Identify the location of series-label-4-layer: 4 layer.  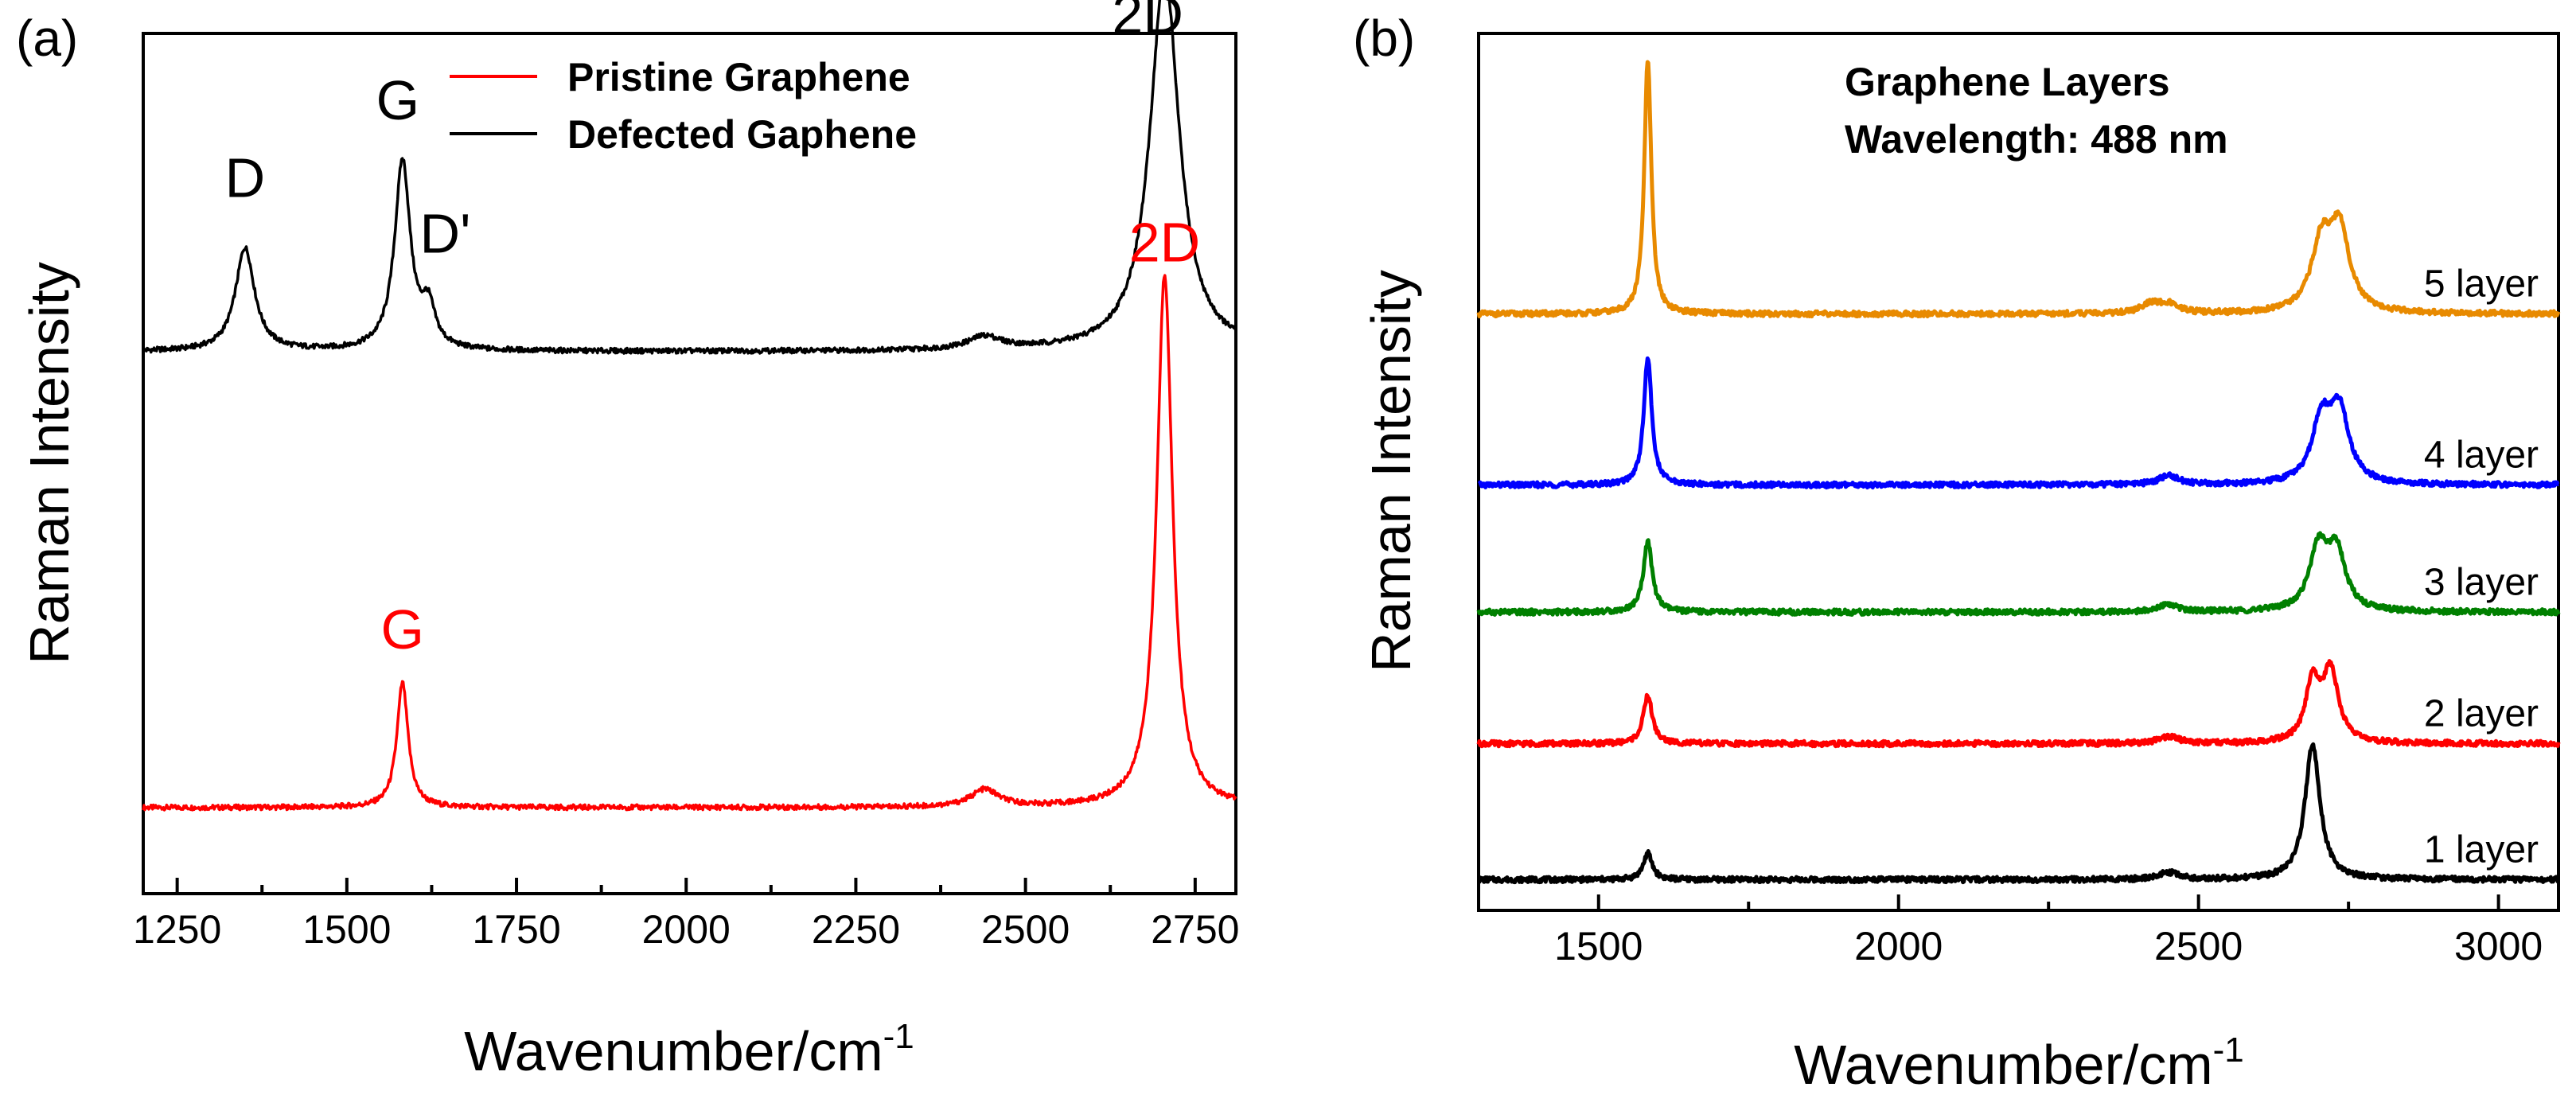
(2481, 455).